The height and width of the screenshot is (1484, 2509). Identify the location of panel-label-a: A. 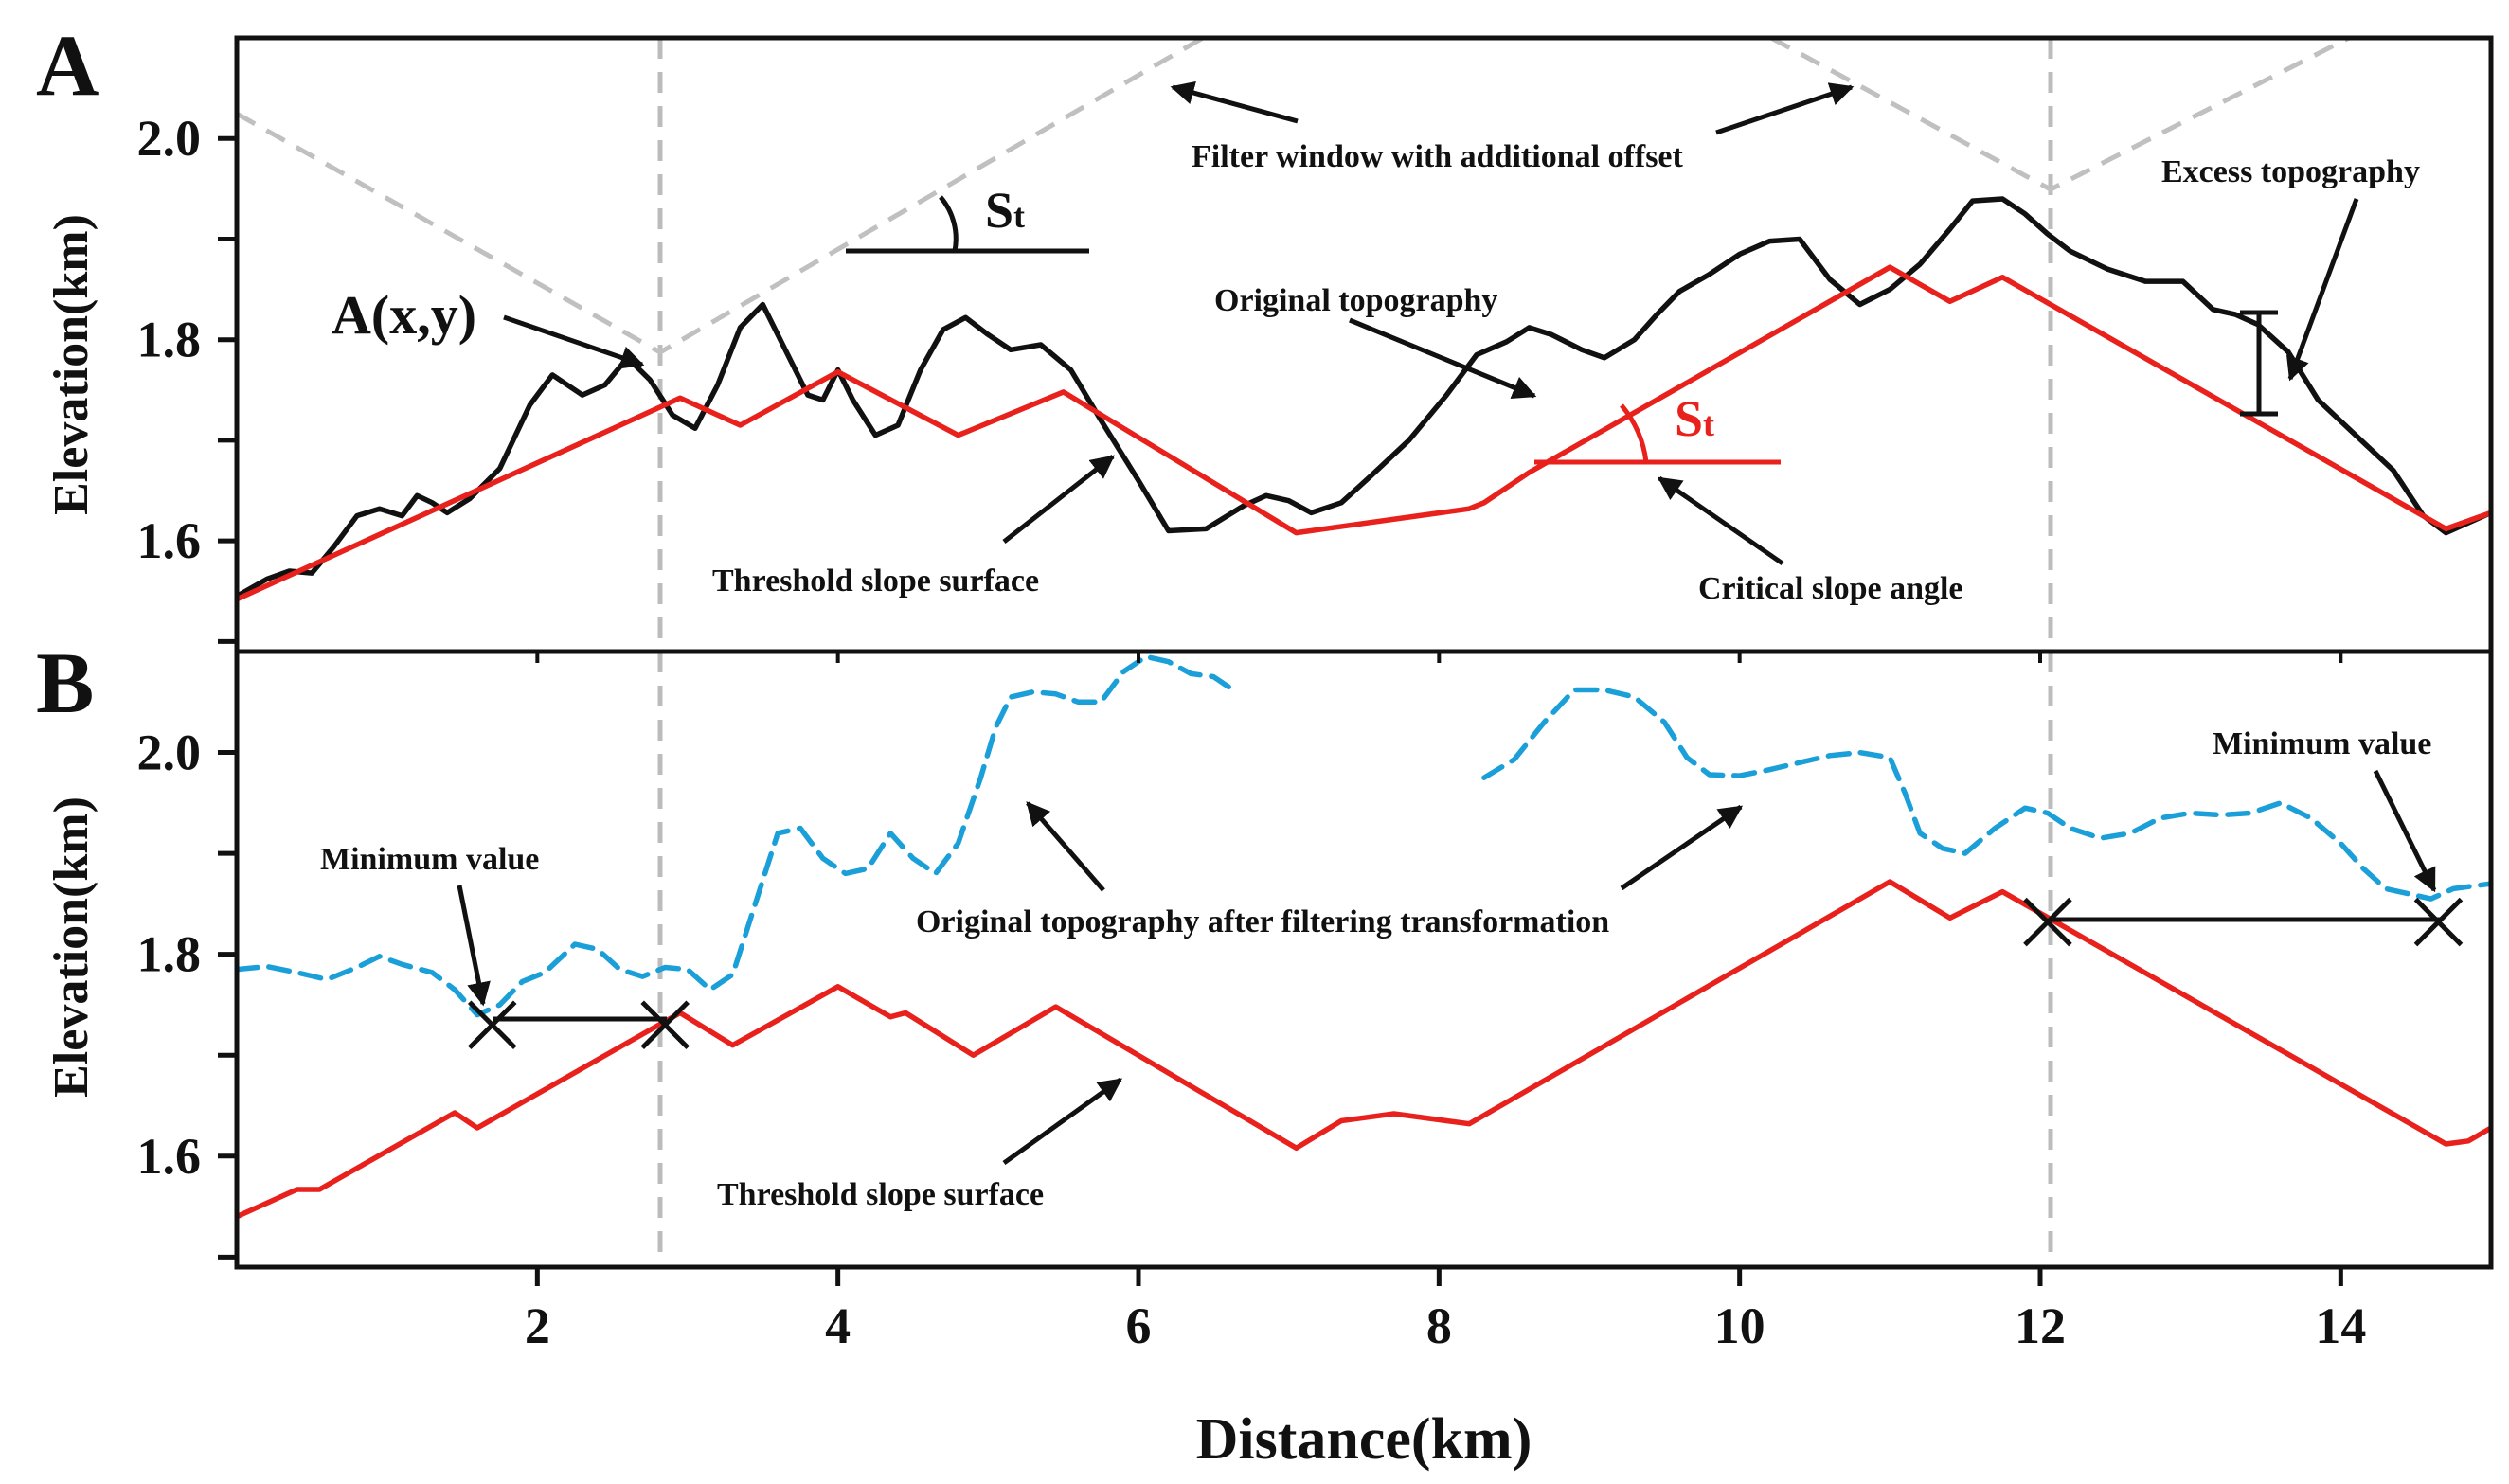
(68, 65).